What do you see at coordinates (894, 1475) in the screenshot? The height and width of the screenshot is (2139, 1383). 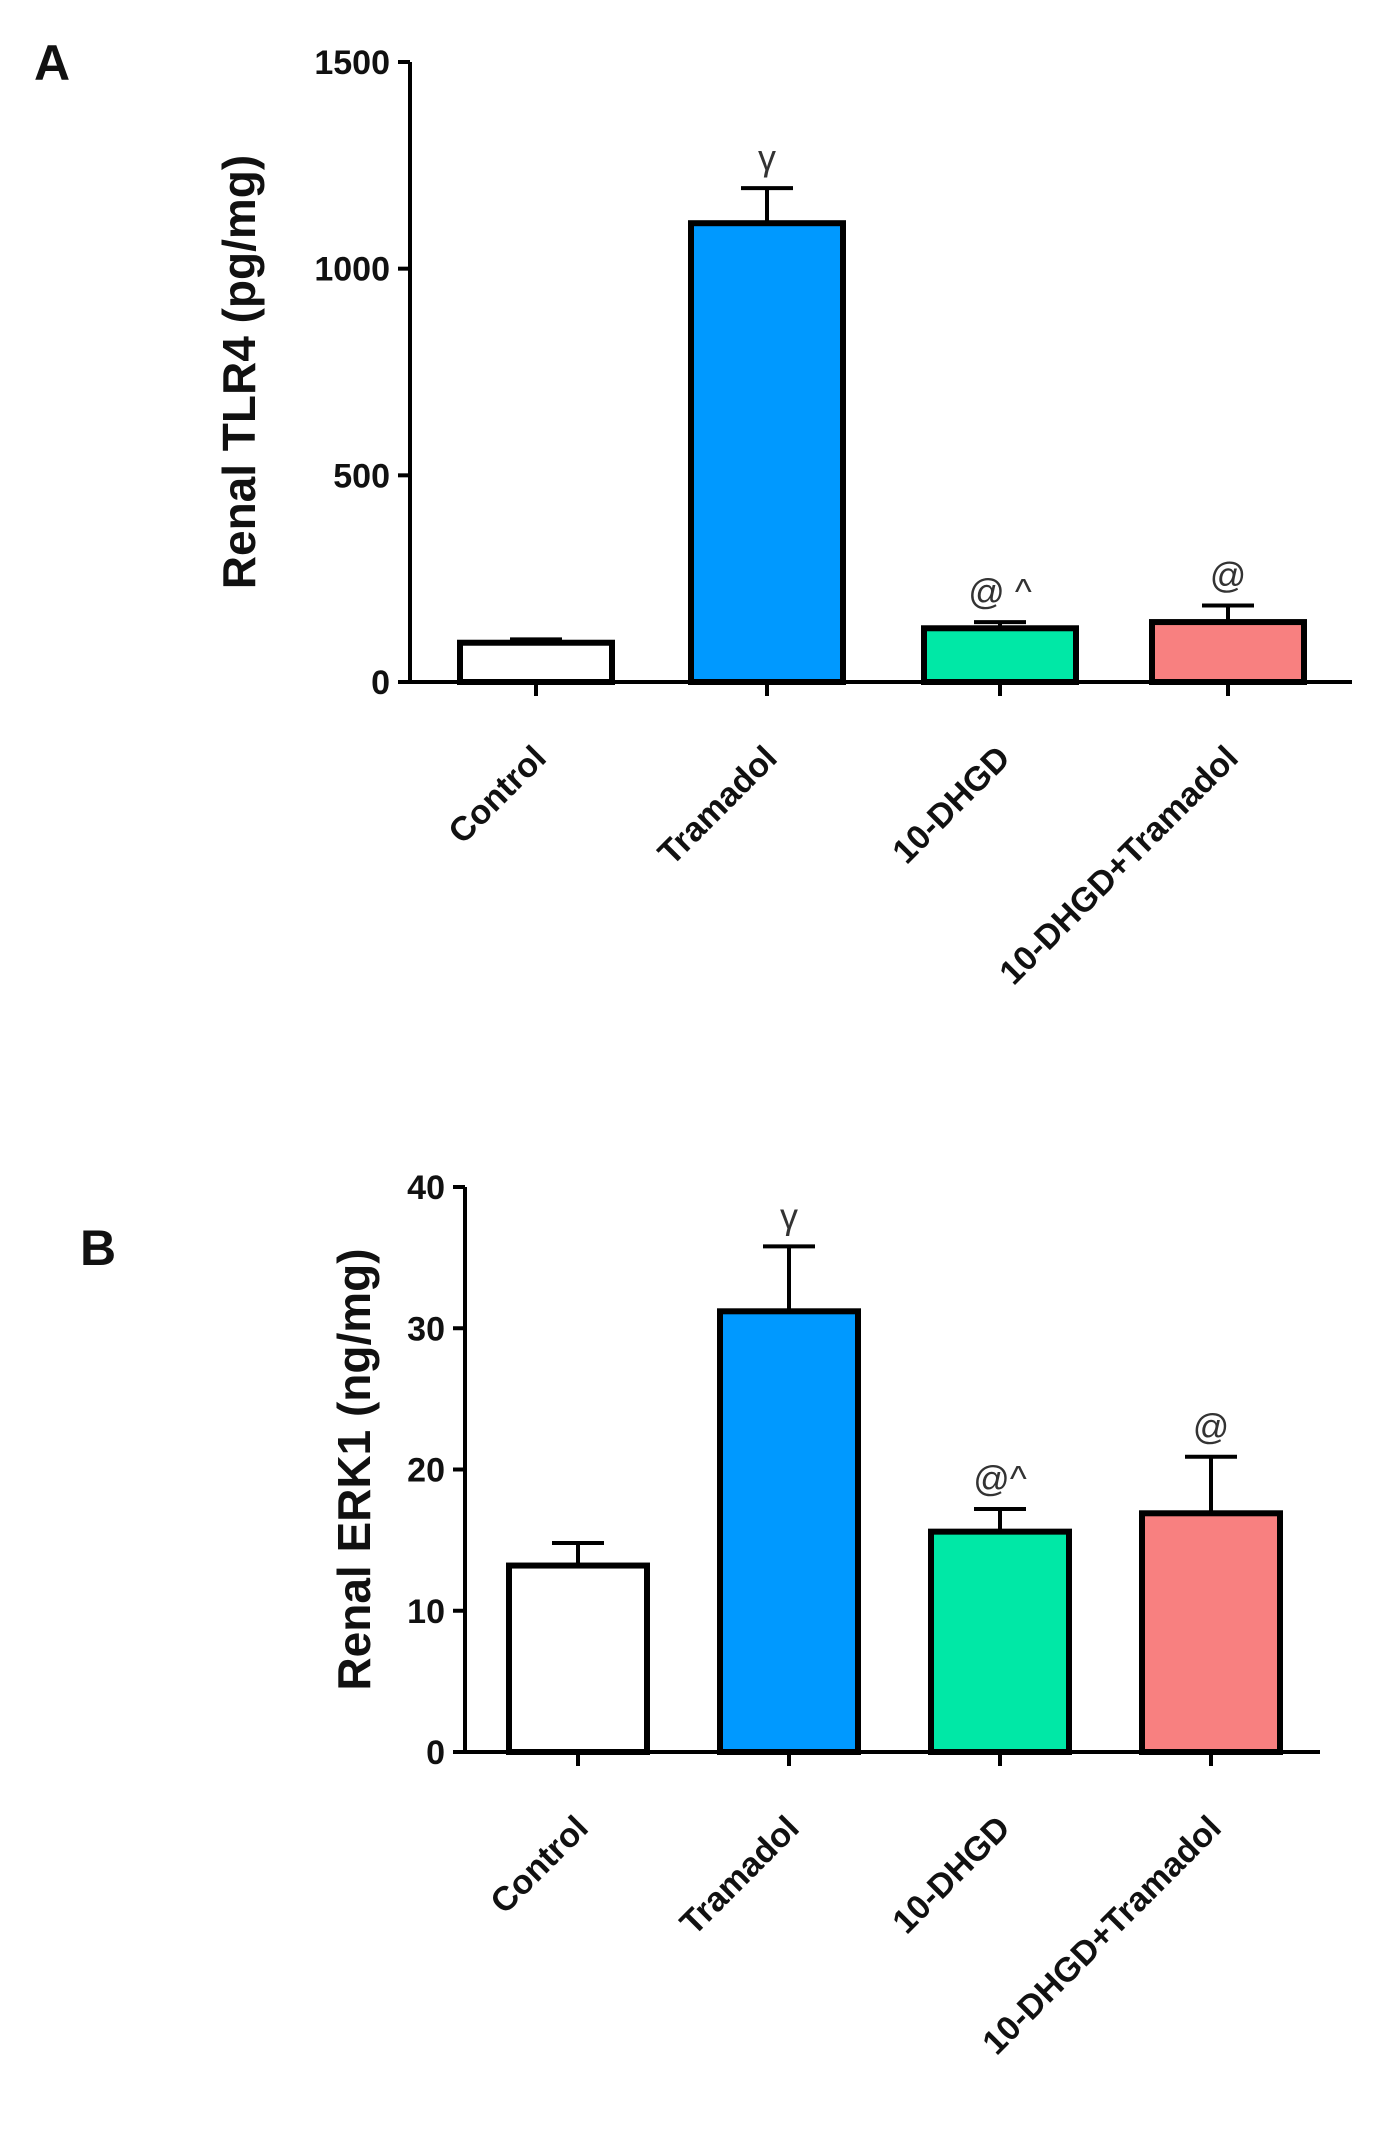 I see `panel-b-bars: γ @^ @` at bounding box center [894, 1475].